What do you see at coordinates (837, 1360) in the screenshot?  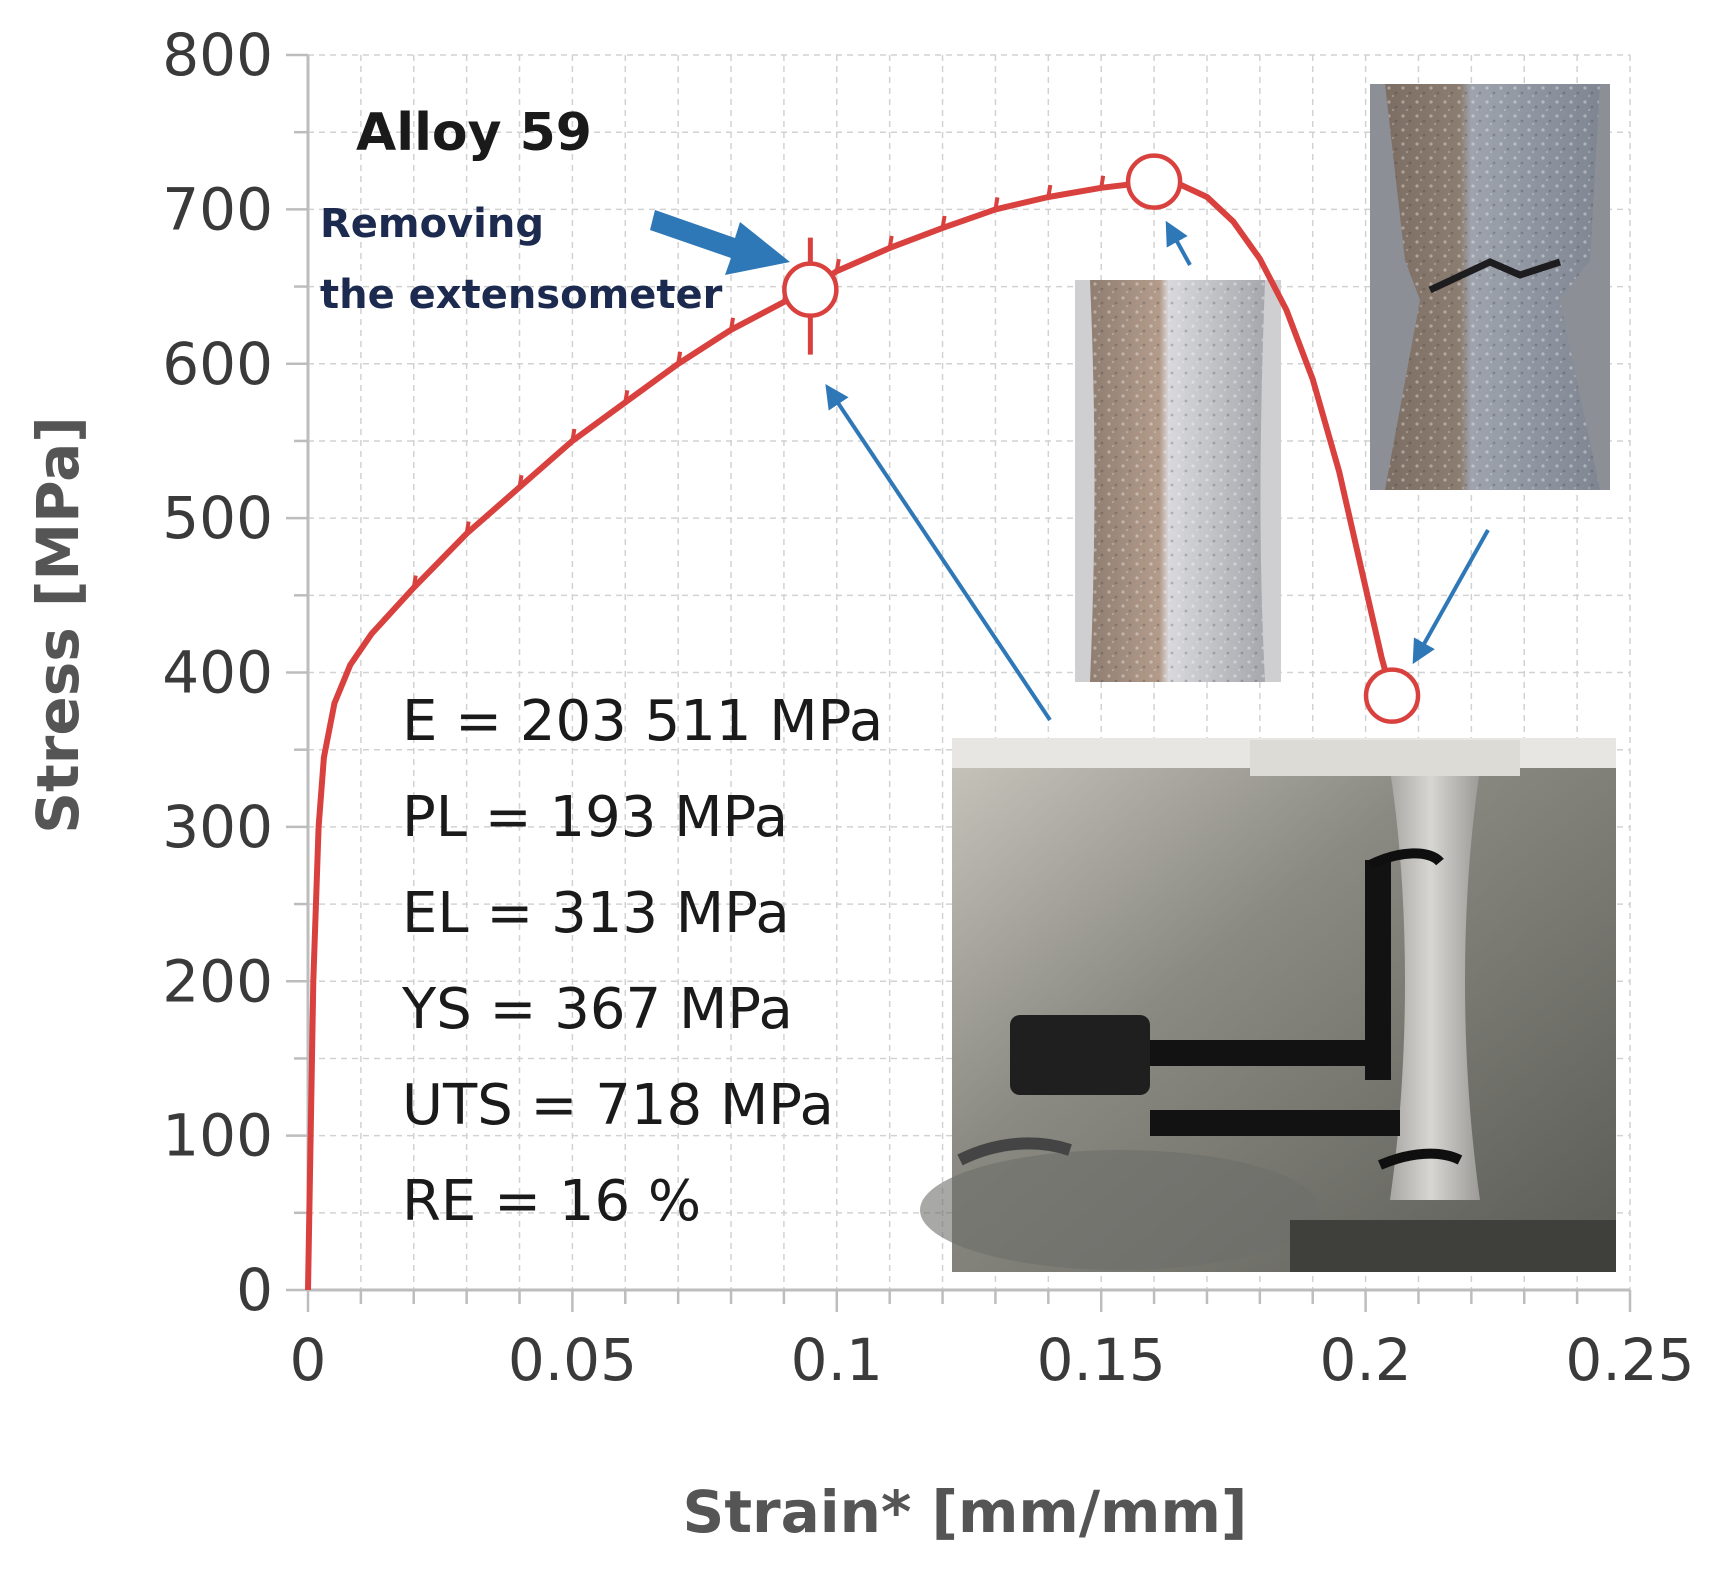 I see `x-tick-label: 0.1` at bounding box center [837, 1360].